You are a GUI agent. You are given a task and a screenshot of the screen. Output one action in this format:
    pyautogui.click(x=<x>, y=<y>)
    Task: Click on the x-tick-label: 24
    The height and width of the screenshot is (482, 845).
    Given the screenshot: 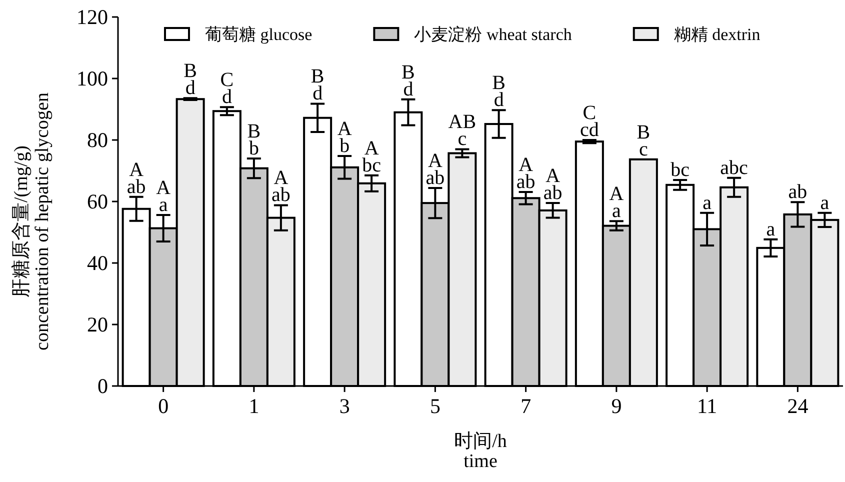 What is the action you would take?
    pyautogui.click(x=798, y=406)
    